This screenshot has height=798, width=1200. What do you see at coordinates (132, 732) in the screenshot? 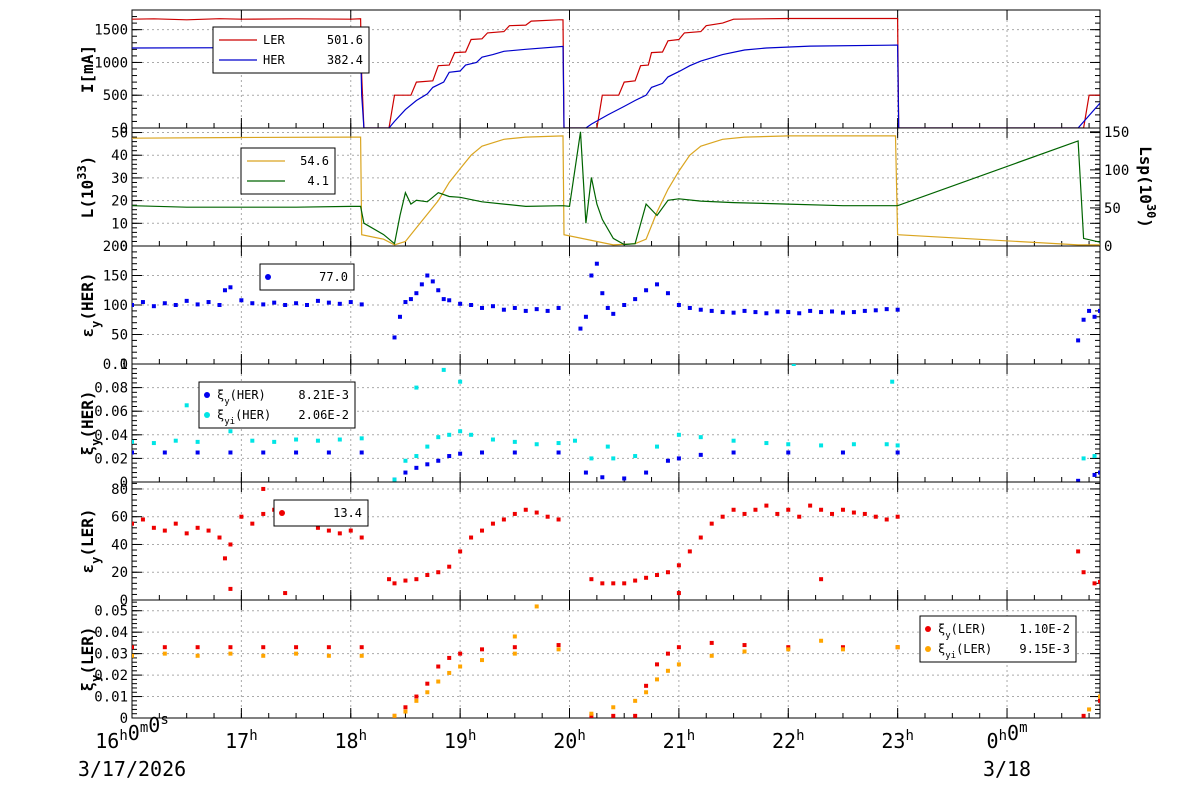
I see `x-tick-label: 16h0m0s` at bounding box center [132, 732].